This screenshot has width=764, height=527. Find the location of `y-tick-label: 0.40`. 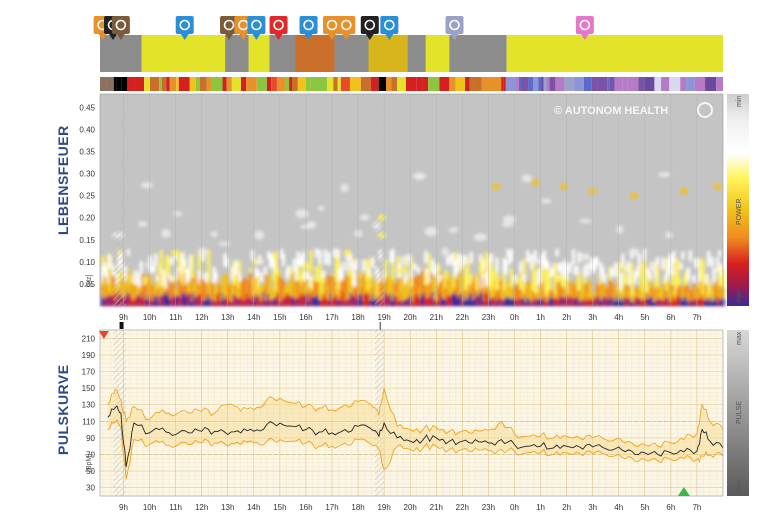

y-tick-label: 0.40 is located at coordinates (87, 129).